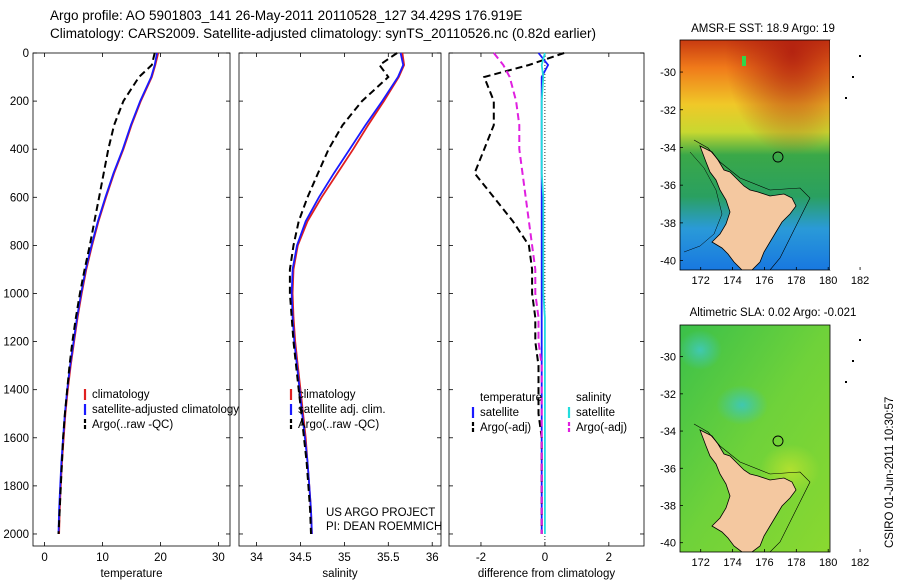 This screenshot has height=580, width=900. What do you see at coordinates (773, 313) in the screenshot?
I see `sla-map-title: Altimetric SLA: 0.02 Argo: -0.021` at bounding box center [773, 313].